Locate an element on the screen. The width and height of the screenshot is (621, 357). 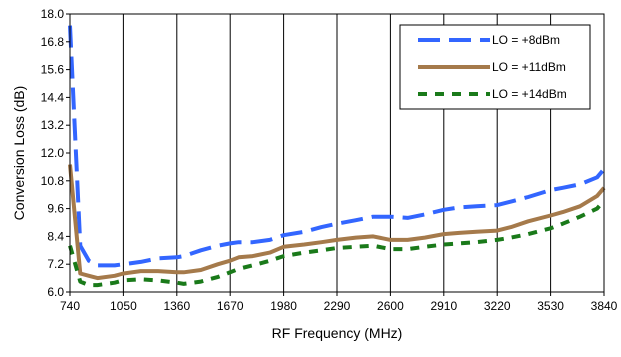
y-tick-label: 12.0 is located at coordinates (53, 153).